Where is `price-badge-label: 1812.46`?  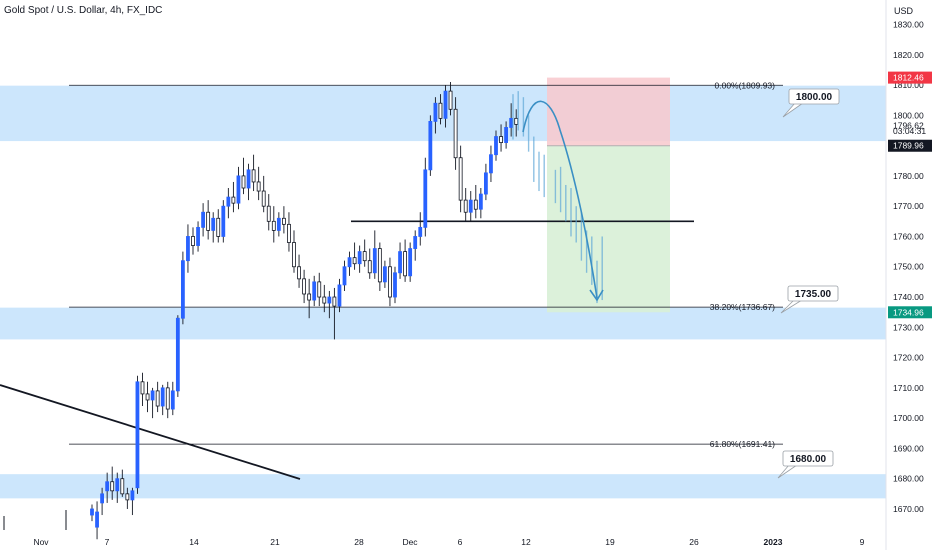 price-badge-label: 1812.46 is located at coordinates (908, 78).